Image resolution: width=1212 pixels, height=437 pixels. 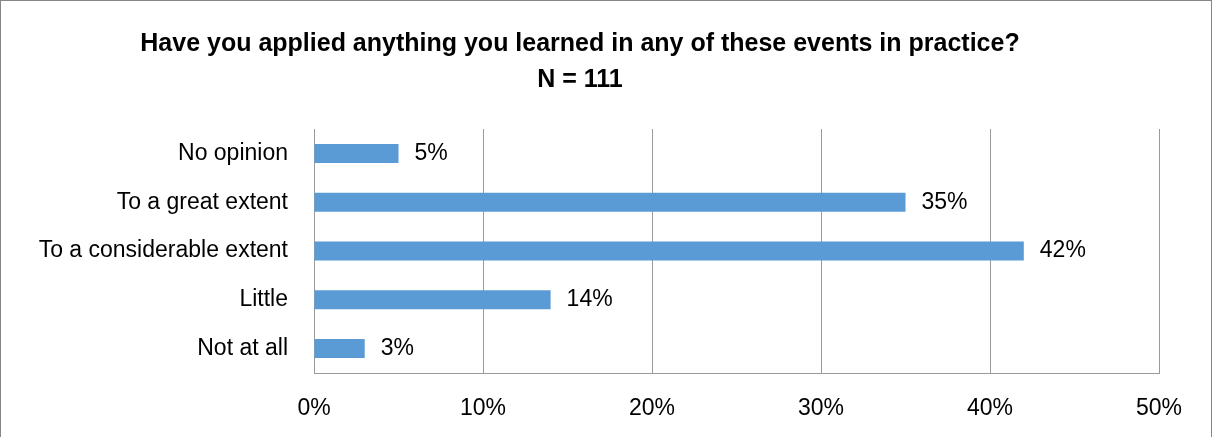 What do you see at coordinates (1159, 407) in the screenshot?
I see `x-tick-label: 50%` at bounding box center [1159, 407].